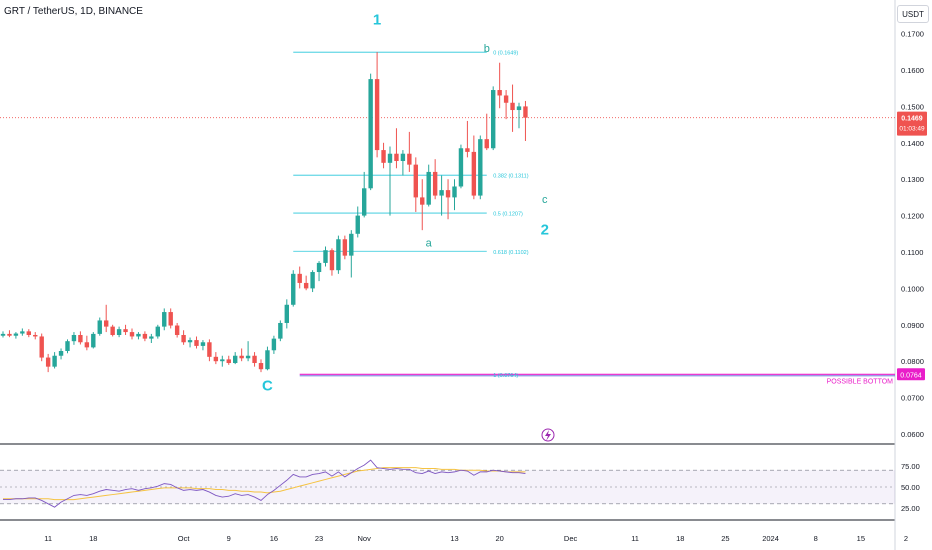 The height and width of the screenshot is (550, 932). I want to click on possible-bottom-value: 0.0764, so click(911, 375).